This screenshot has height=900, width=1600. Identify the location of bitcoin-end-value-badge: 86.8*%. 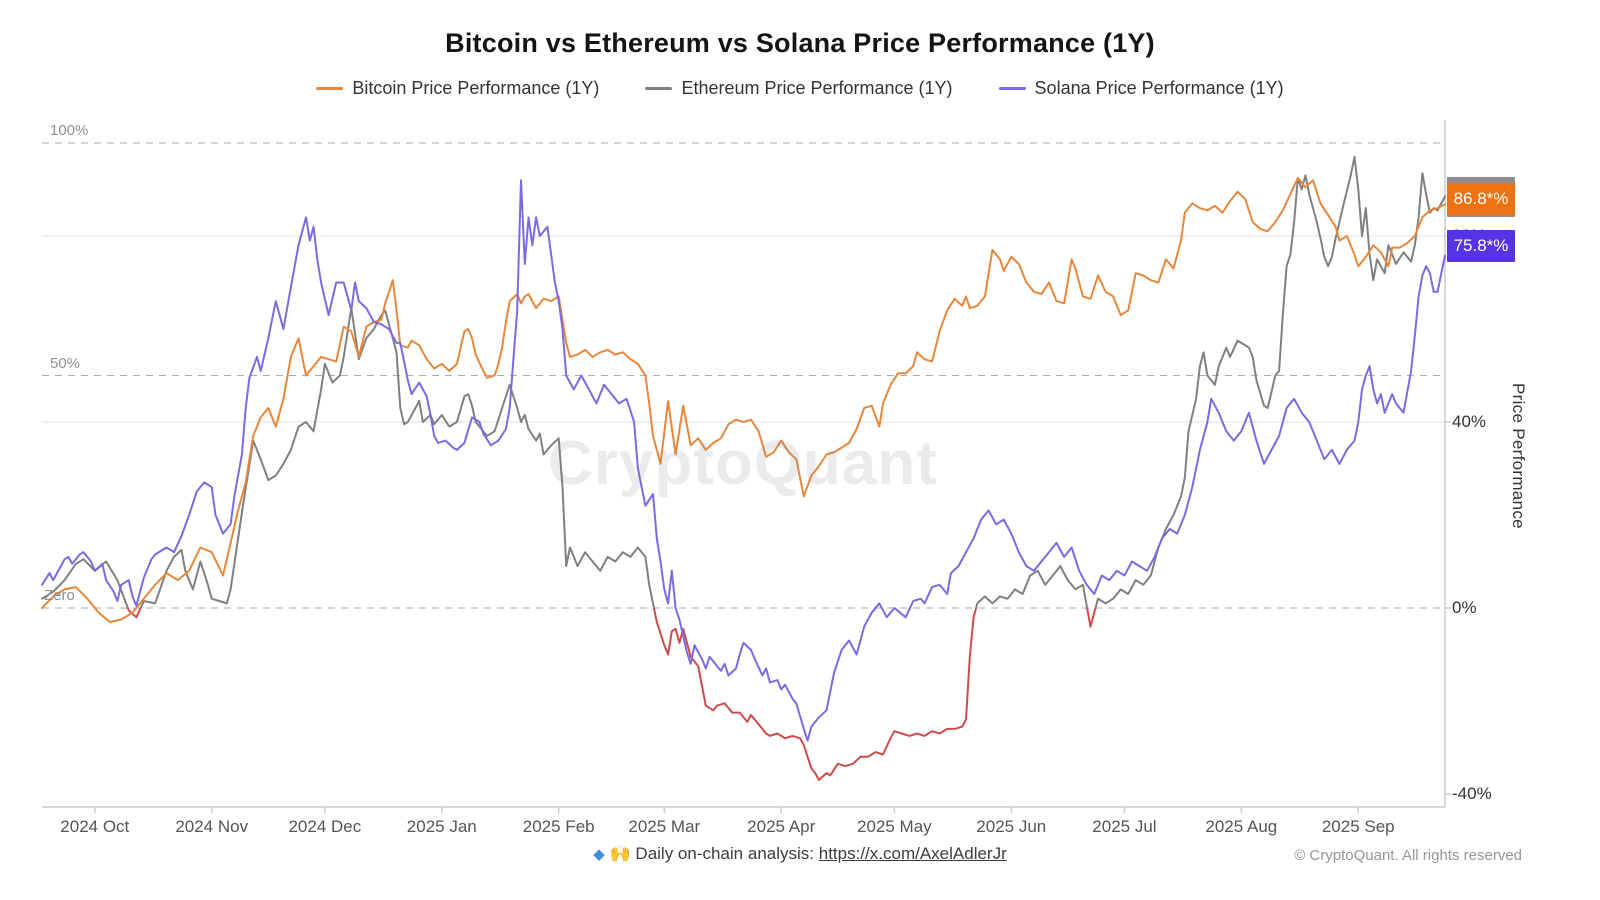
(1481, 199).